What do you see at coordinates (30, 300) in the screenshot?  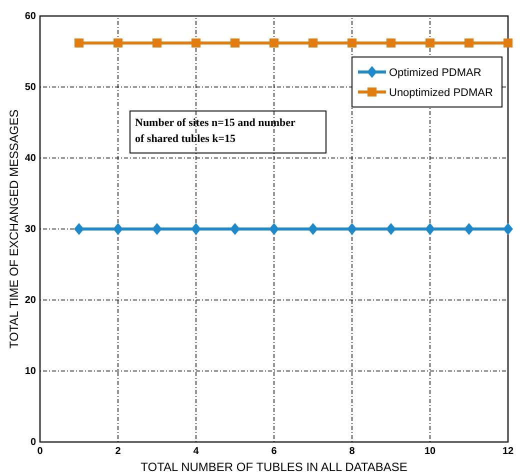 I see `y-tick-label: 20` at bounding box center [30, 300].